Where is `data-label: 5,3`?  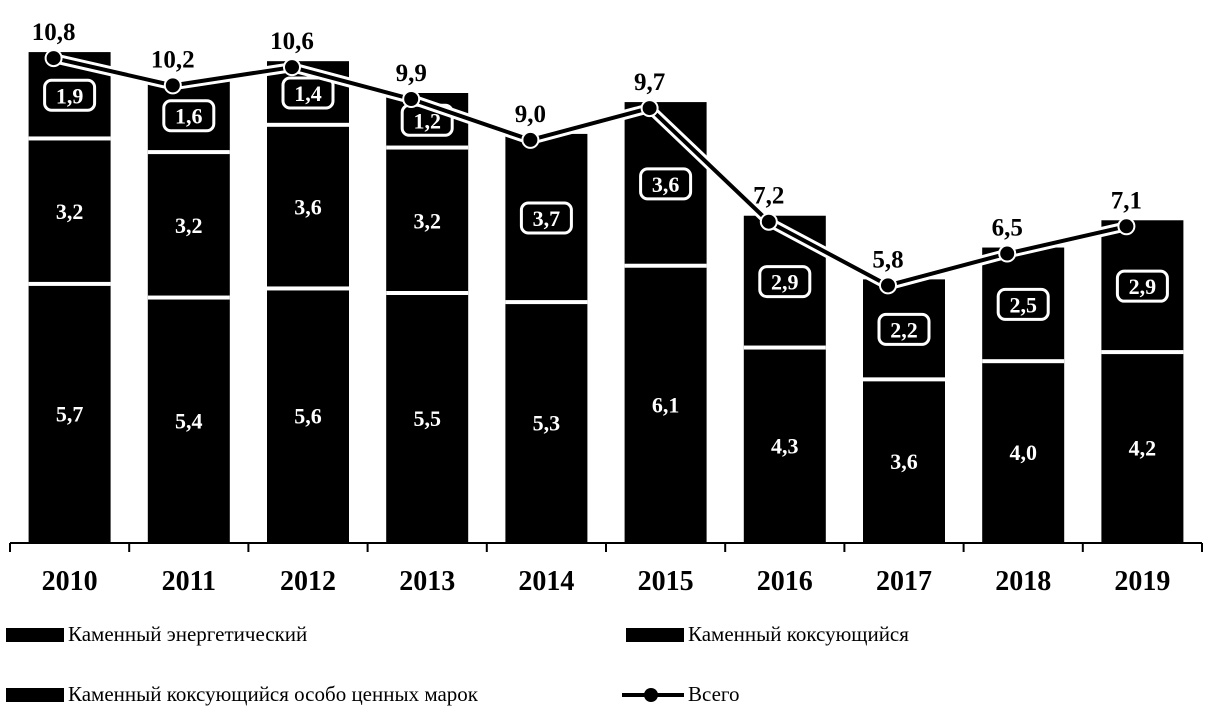
data-label: 5,3 is located at coordinates (547, 423).